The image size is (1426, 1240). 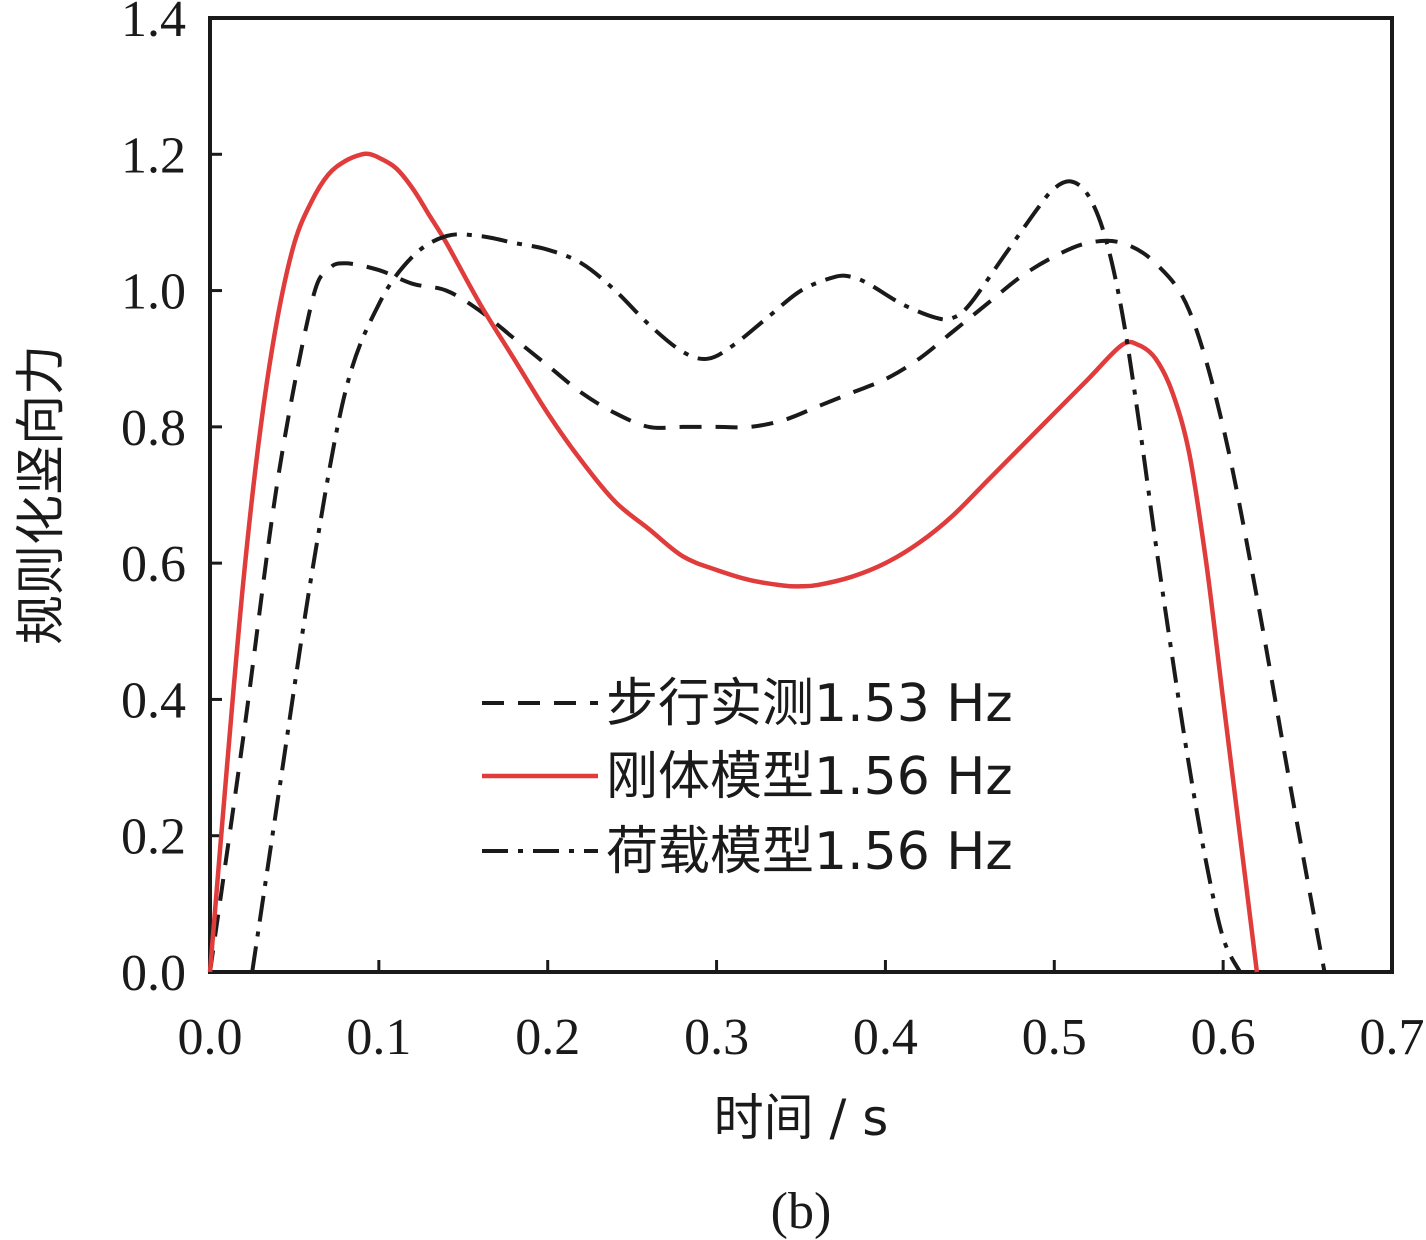 I want to click on y-tick-label: 1.0, so click(x=153, y=292).